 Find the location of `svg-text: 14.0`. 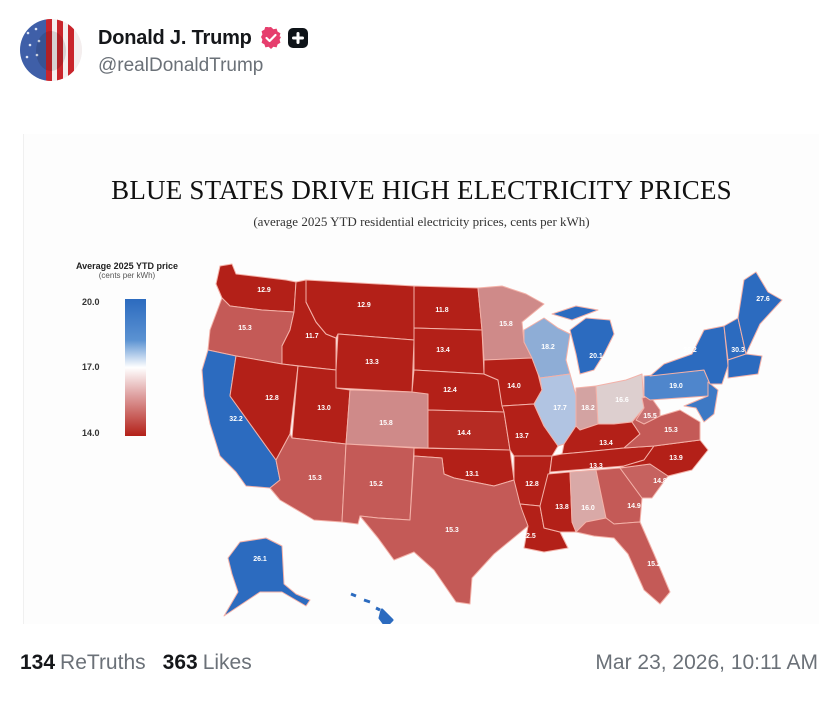

svg-text: 14.0 is located at coordinates (514, 386).